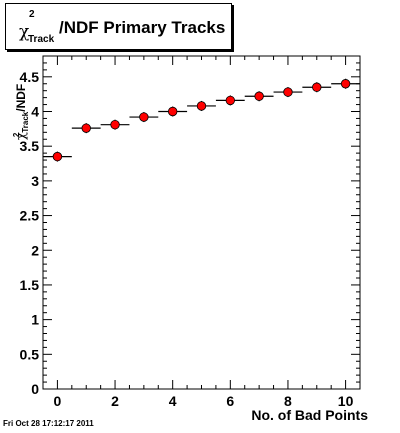  What do you see at coordinates (346, 401) in the screenshot?
I see `x-tick-label: 10` at bounding box center [346, 401].